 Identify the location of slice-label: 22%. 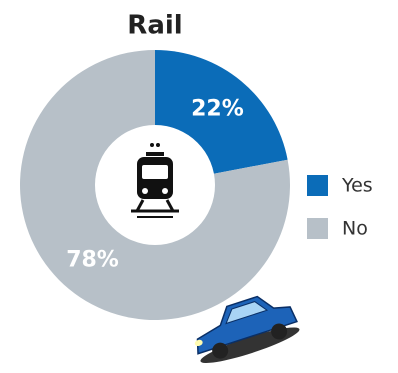
(217, 108).